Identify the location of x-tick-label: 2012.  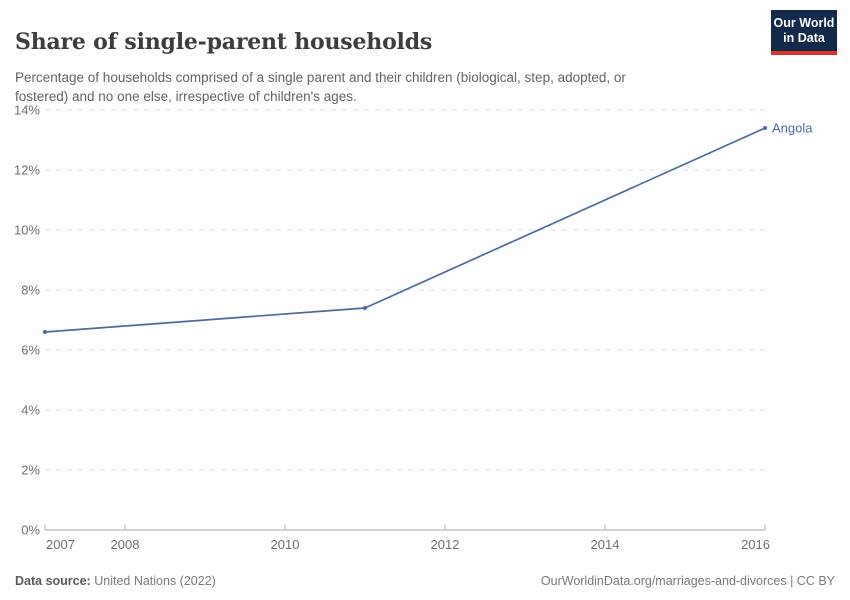
(445, 544).